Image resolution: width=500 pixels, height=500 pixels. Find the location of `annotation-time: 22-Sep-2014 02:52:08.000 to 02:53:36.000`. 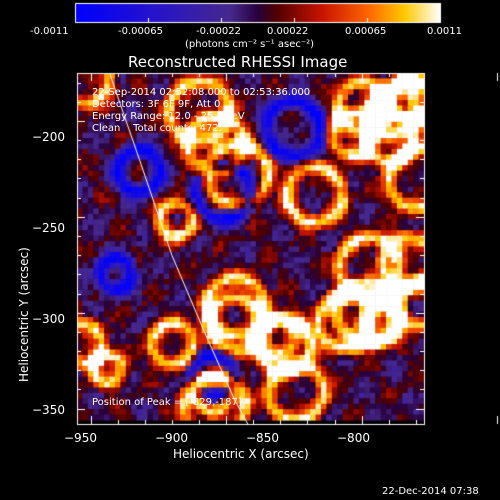

annotation-time: 22-Sep-2014 02:52:08.000 to 02:53:36.000 is located at coordinates (201, 92).